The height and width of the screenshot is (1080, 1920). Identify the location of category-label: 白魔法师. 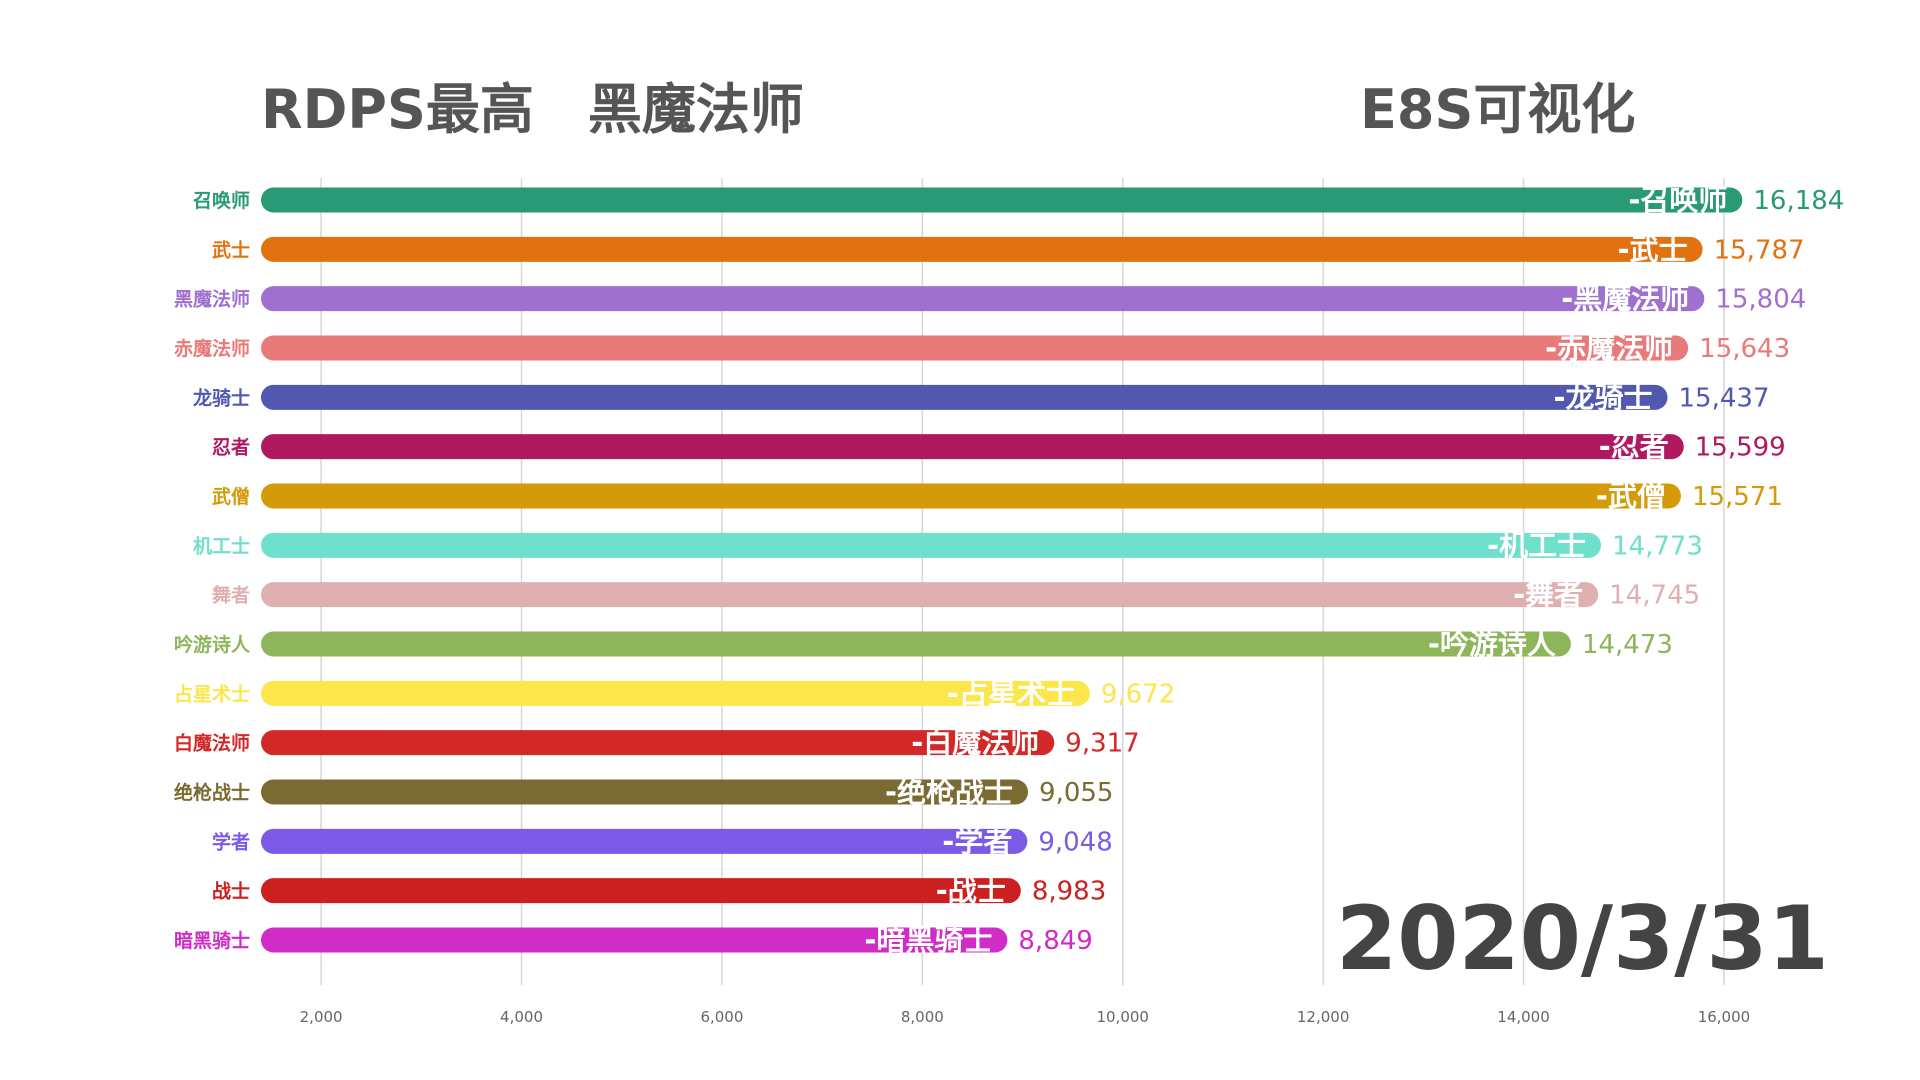
(212, 743).